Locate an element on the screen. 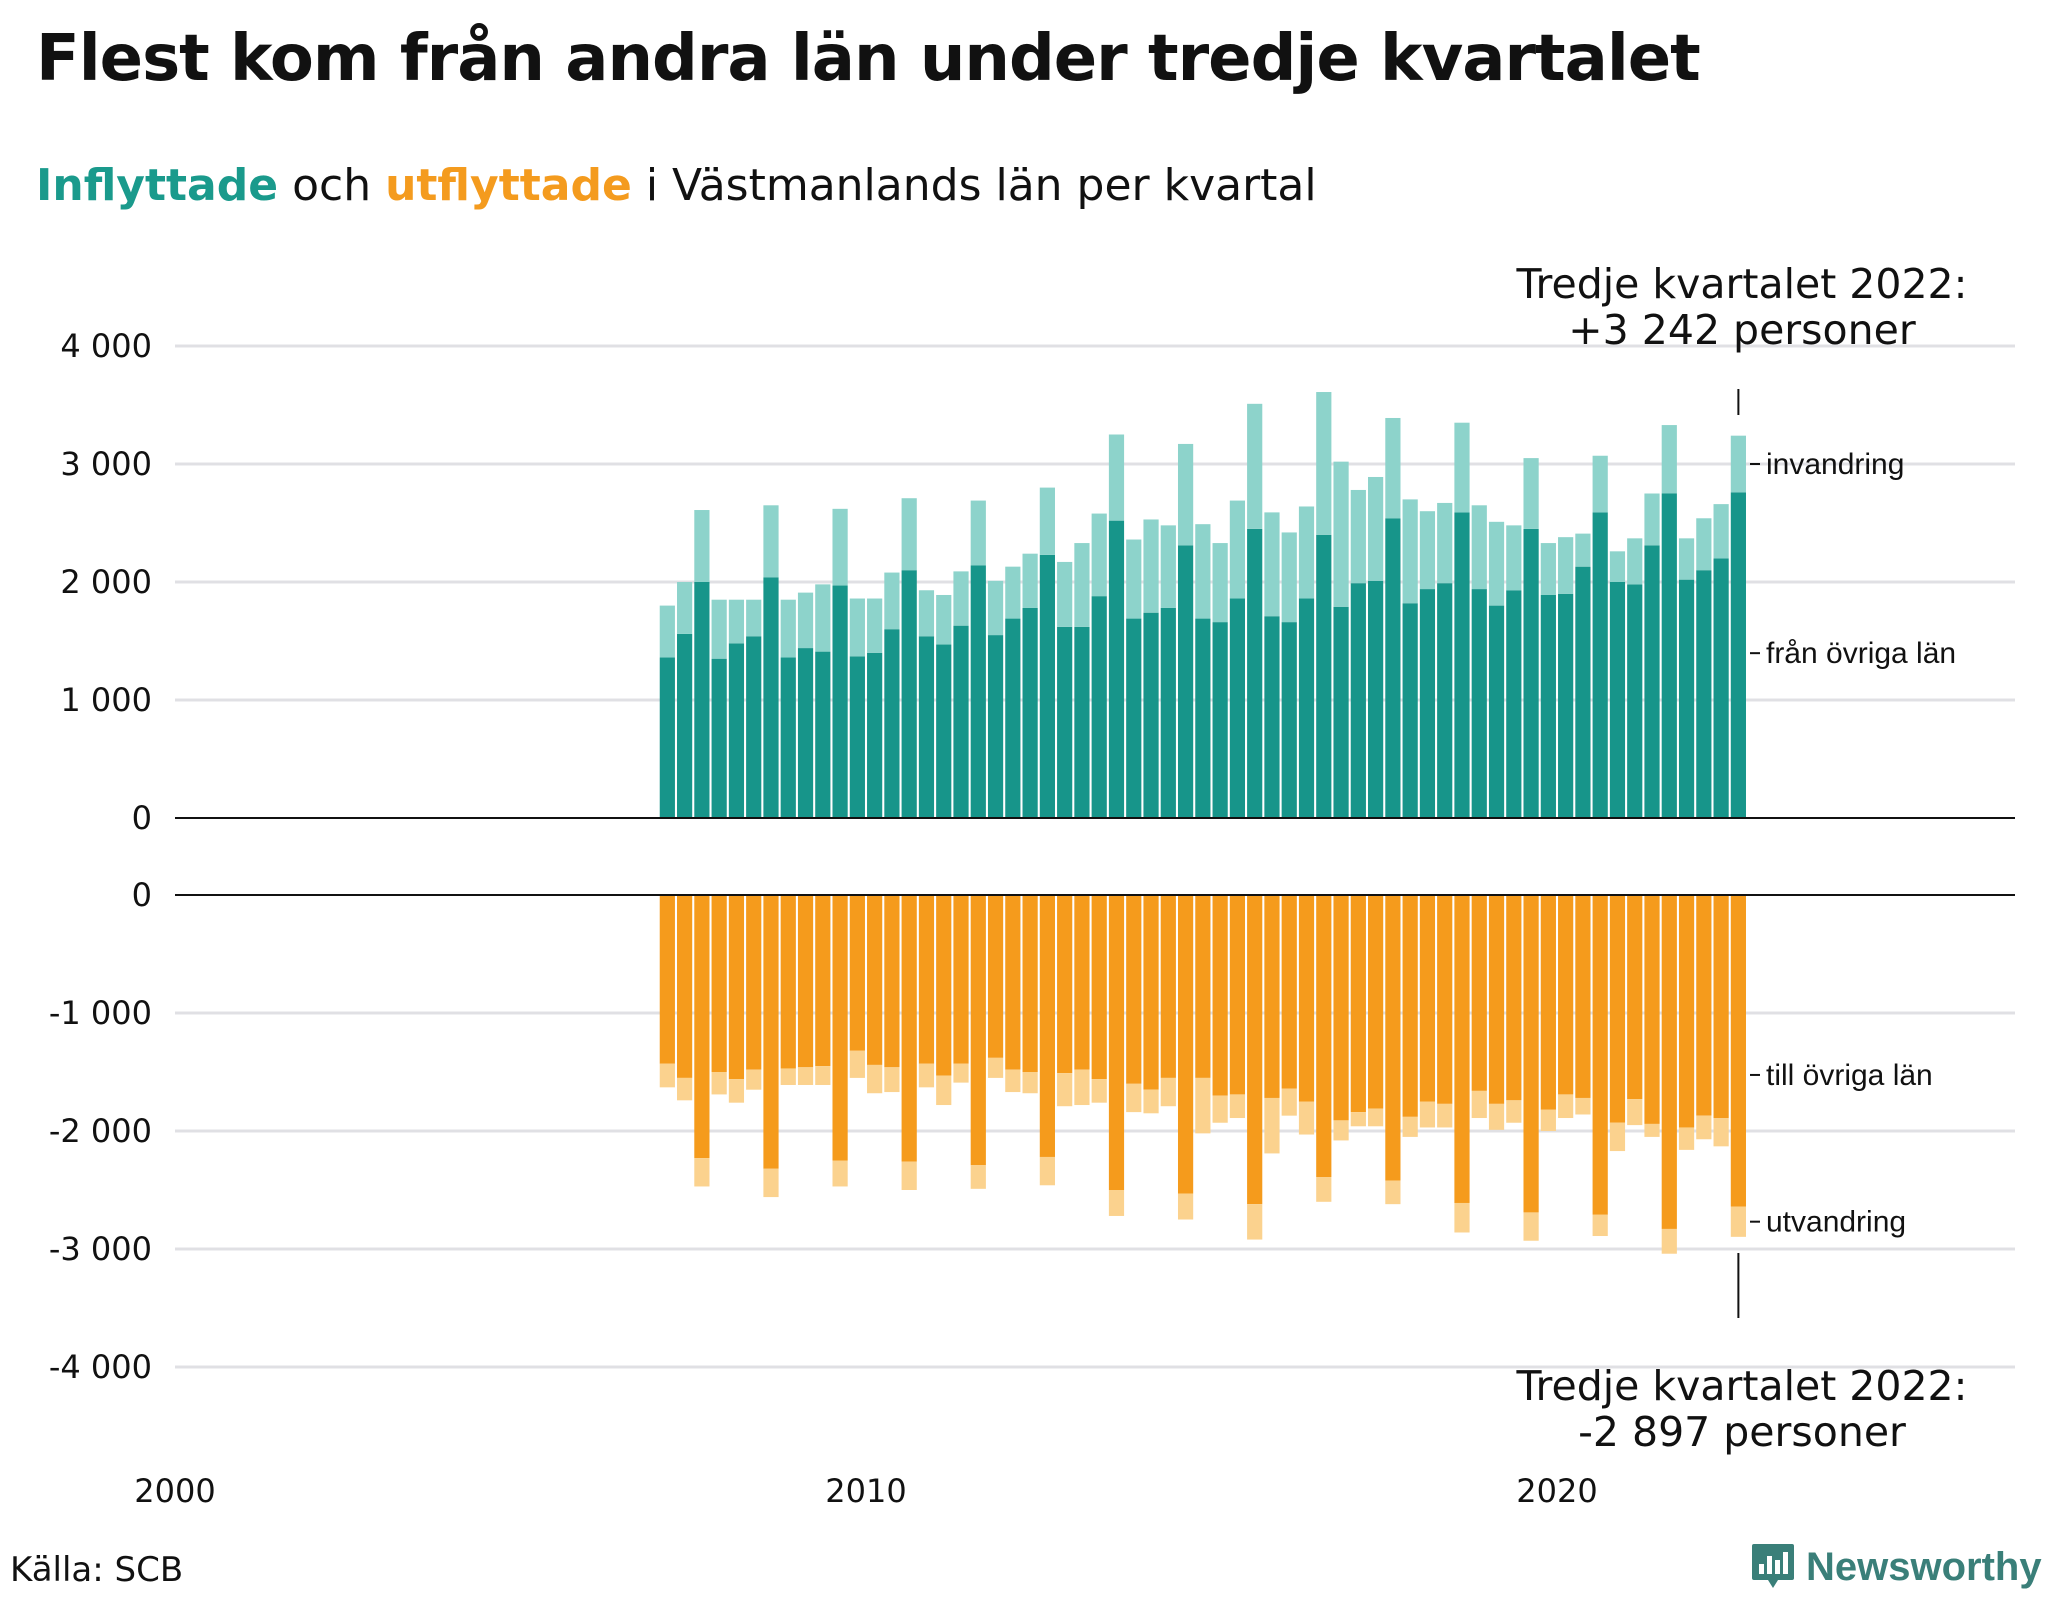 The height and width of the screenshot is (1600, 2048). y-tick-label-top: 4 000 is located at coordinates (106, 346).